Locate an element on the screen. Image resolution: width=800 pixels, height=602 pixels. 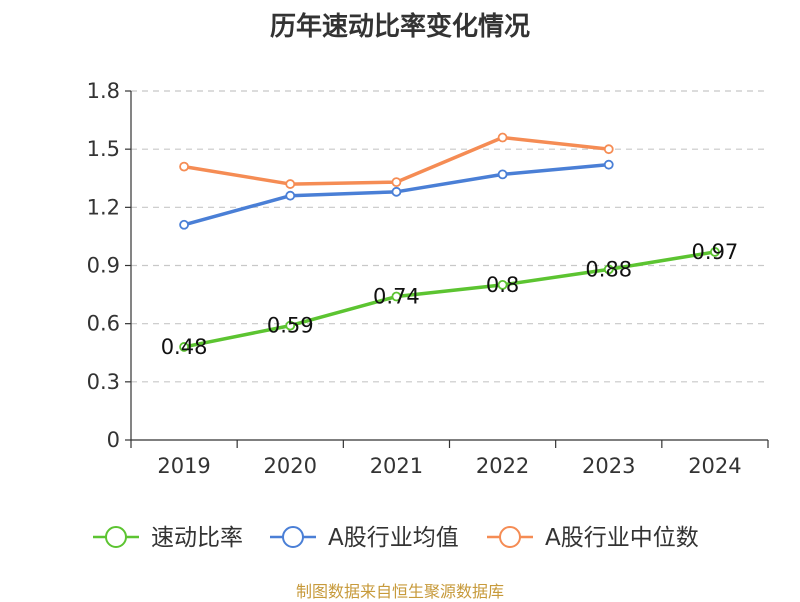
data-label: 0.74 is located at coordinates (396, 297).